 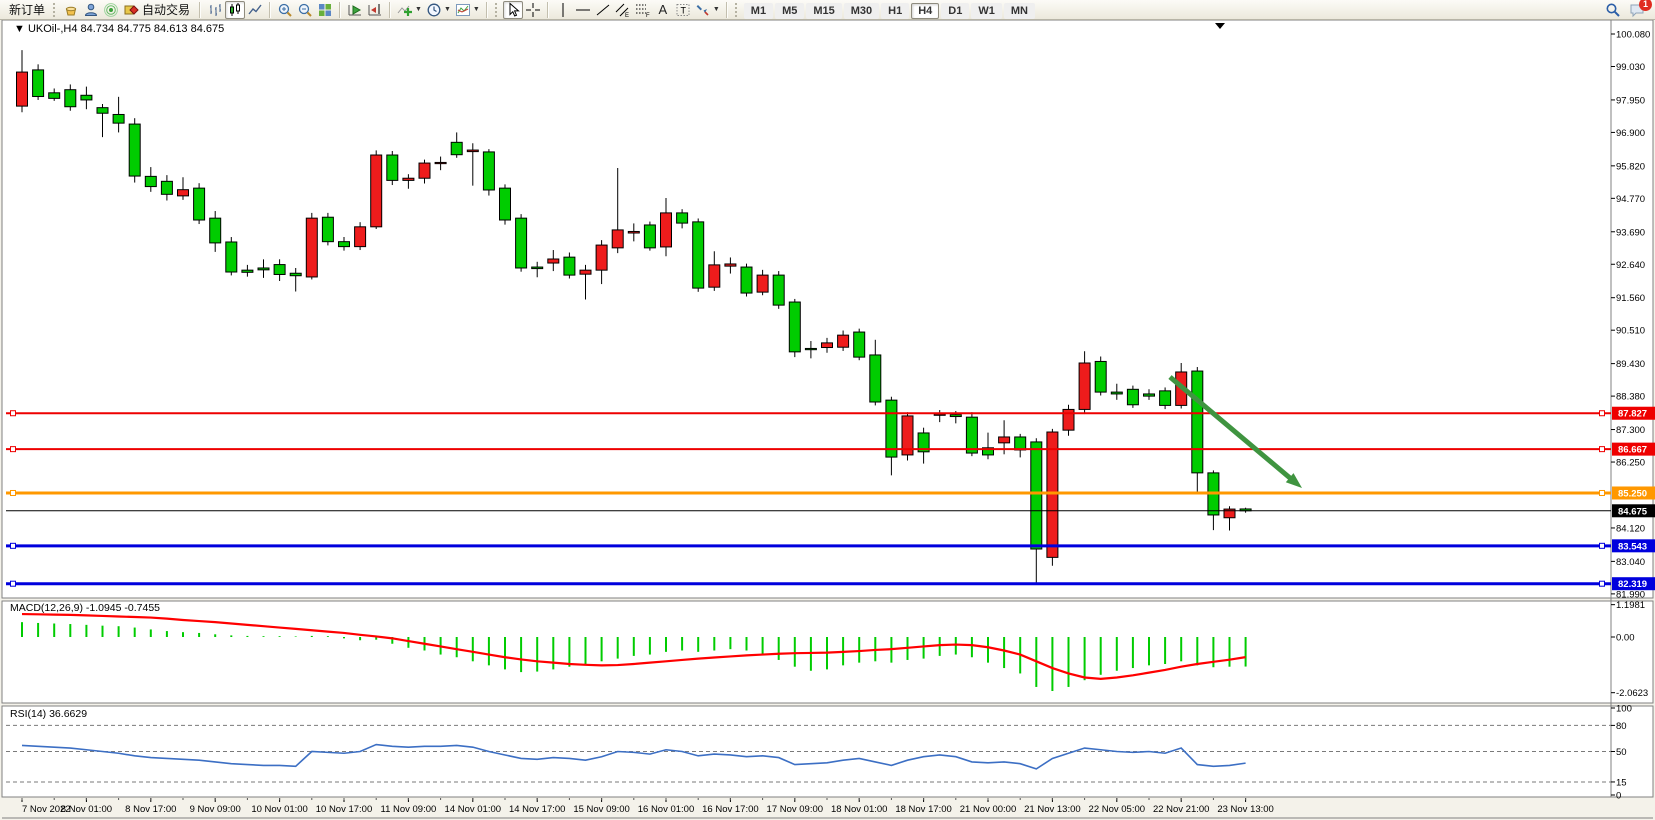 What do you see at coordinates (623, 10) in the screenshot?
I see `channel-tool-button: E` at bounding box center [623, 10].